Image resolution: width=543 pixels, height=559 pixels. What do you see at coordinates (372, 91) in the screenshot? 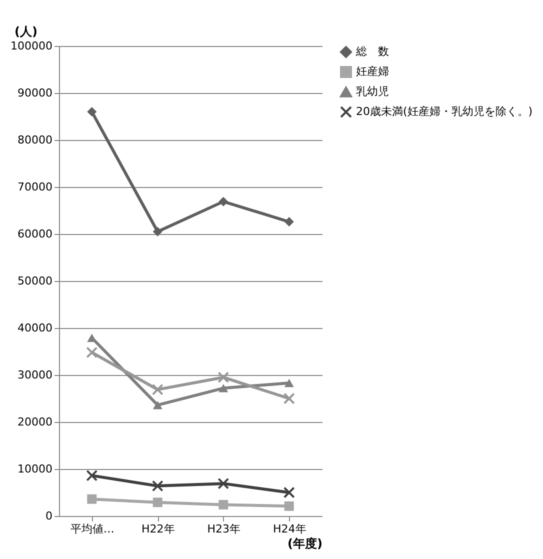
I see `legend-label: 乳幼児` at bounding box center [372, 91].